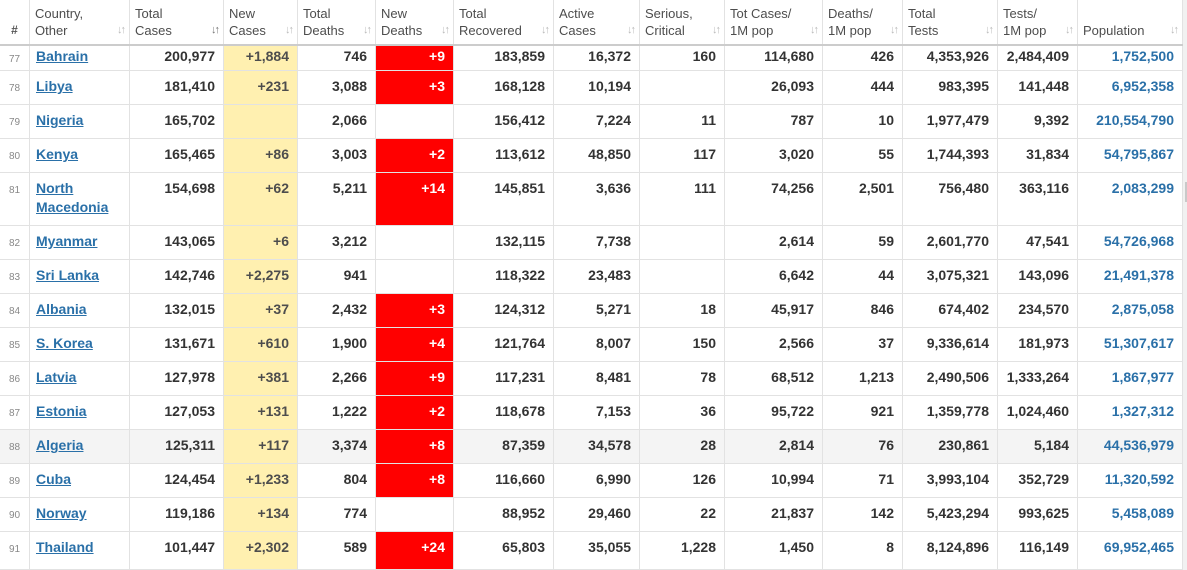 The width and height of the screenshot is (1187, 570). I want to click on country-link: Sri Lanka, so click(68, 275).